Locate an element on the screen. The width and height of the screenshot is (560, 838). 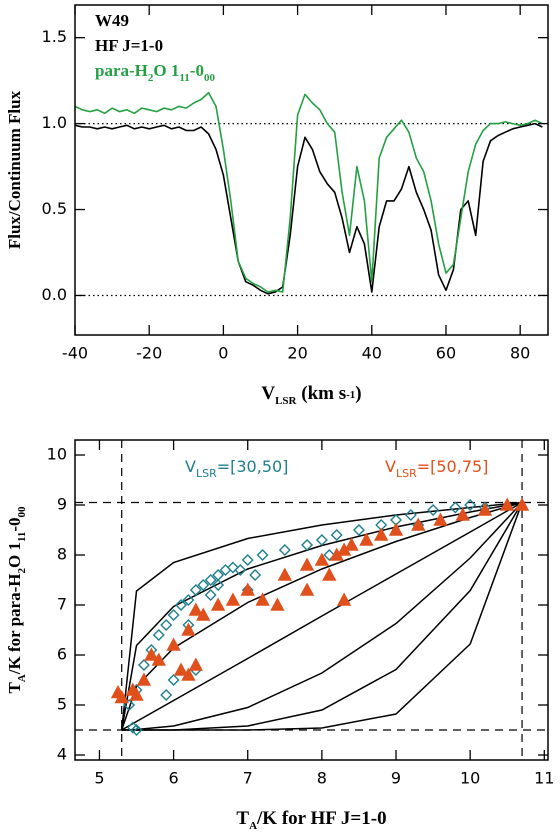
x-tick-label: 80 is located at coordinates (520, 353).